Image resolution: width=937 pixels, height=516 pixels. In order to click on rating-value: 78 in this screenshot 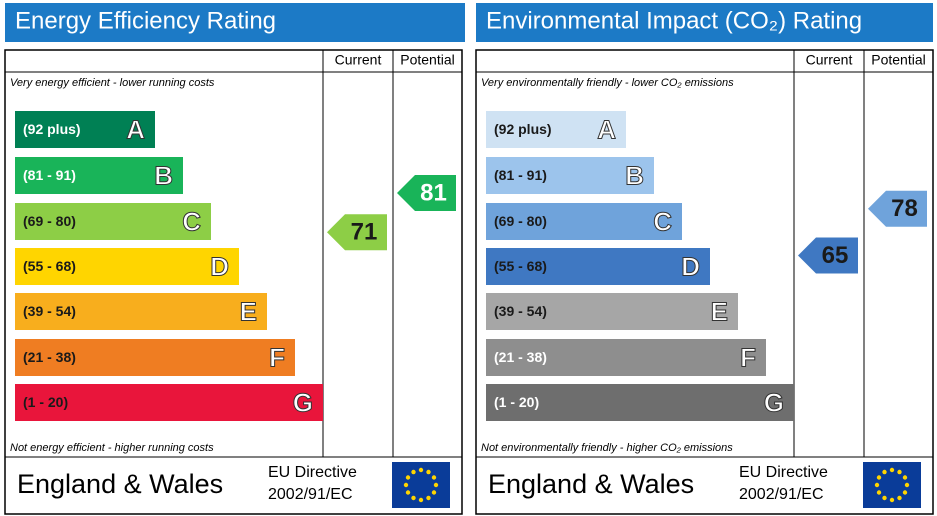, I will do `click(904, 208)`.